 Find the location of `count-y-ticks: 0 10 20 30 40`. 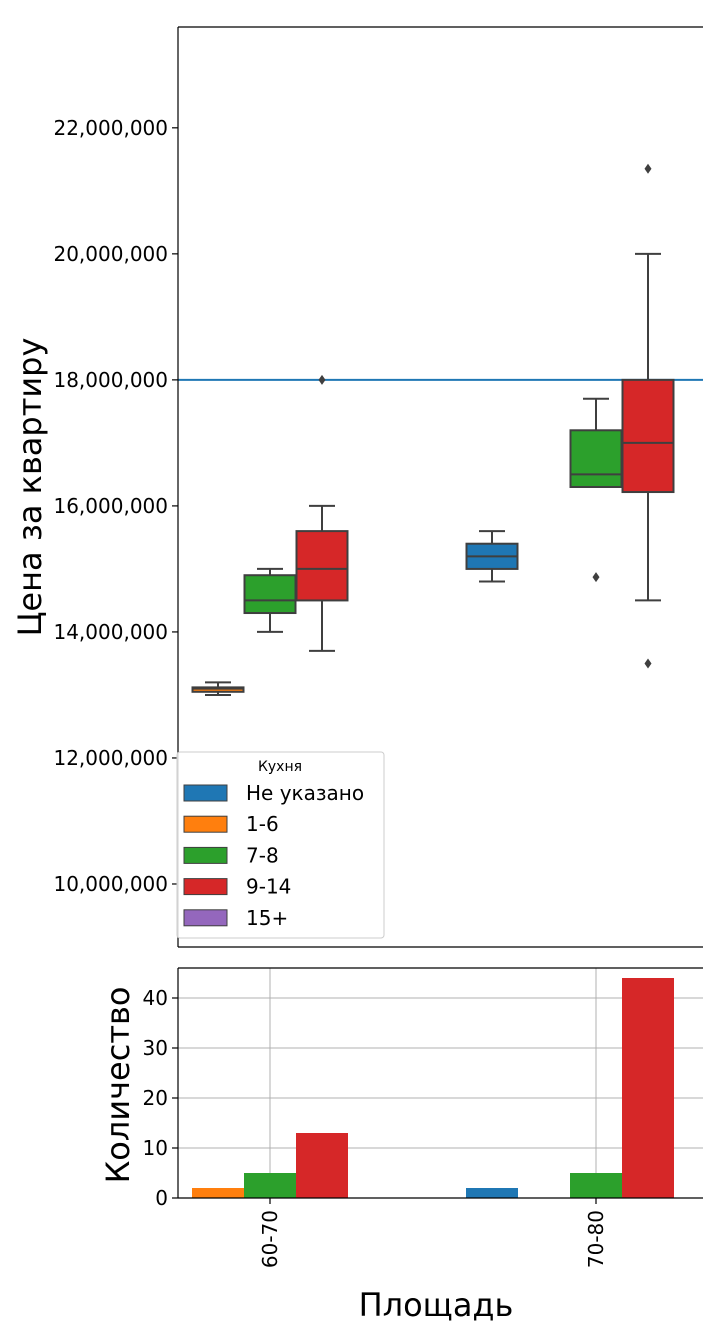

count-y-ticks: 0 10 20 30 40 is located at coordinates (160, 1098).